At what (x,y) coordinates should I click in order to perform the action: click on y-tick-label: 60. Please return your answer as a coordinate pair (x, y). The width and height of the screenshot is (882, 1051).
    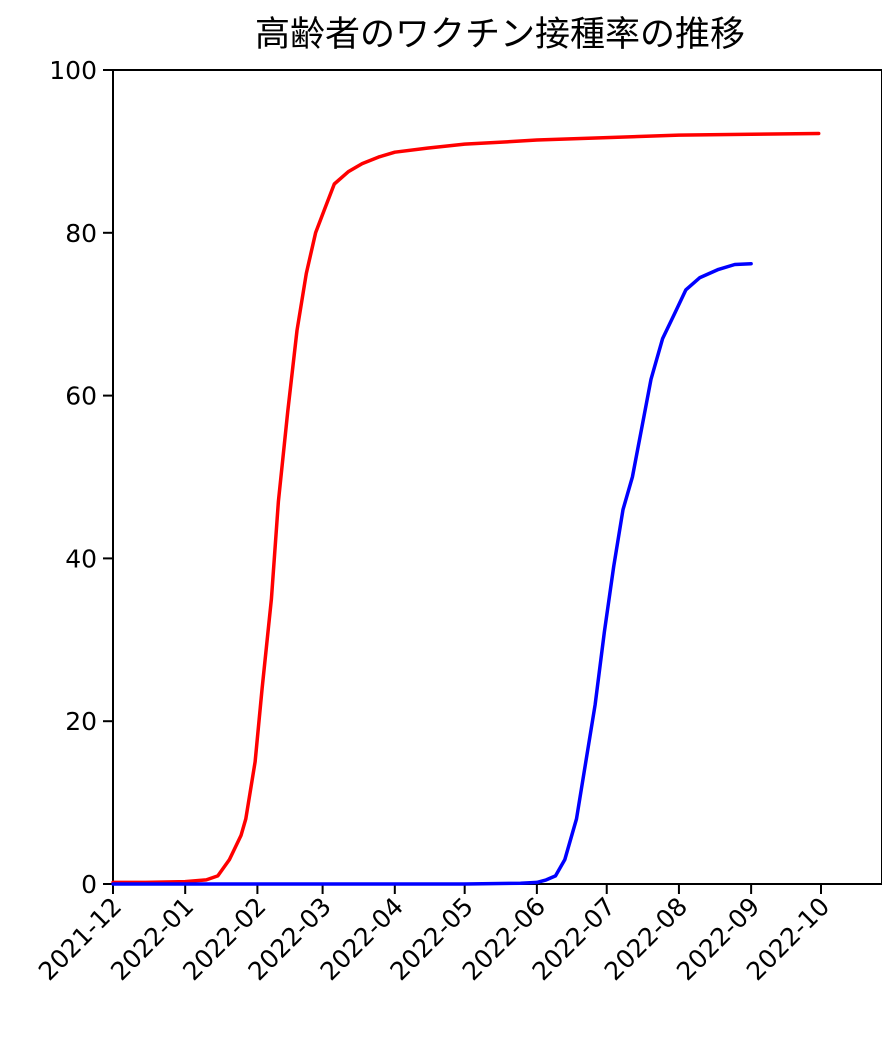
    Looking at the image, I should click on (81, 396).